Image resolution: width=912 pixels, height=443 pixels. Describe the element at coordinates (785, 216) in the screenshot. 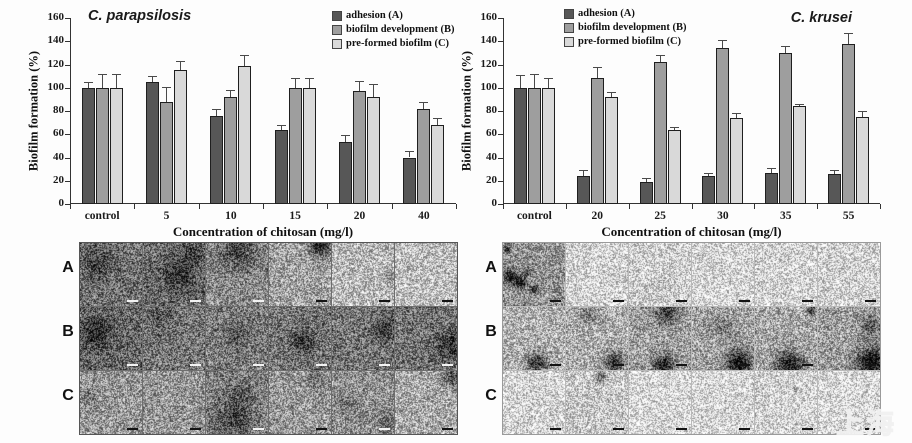

I see `x-category-label: 35` at that location.